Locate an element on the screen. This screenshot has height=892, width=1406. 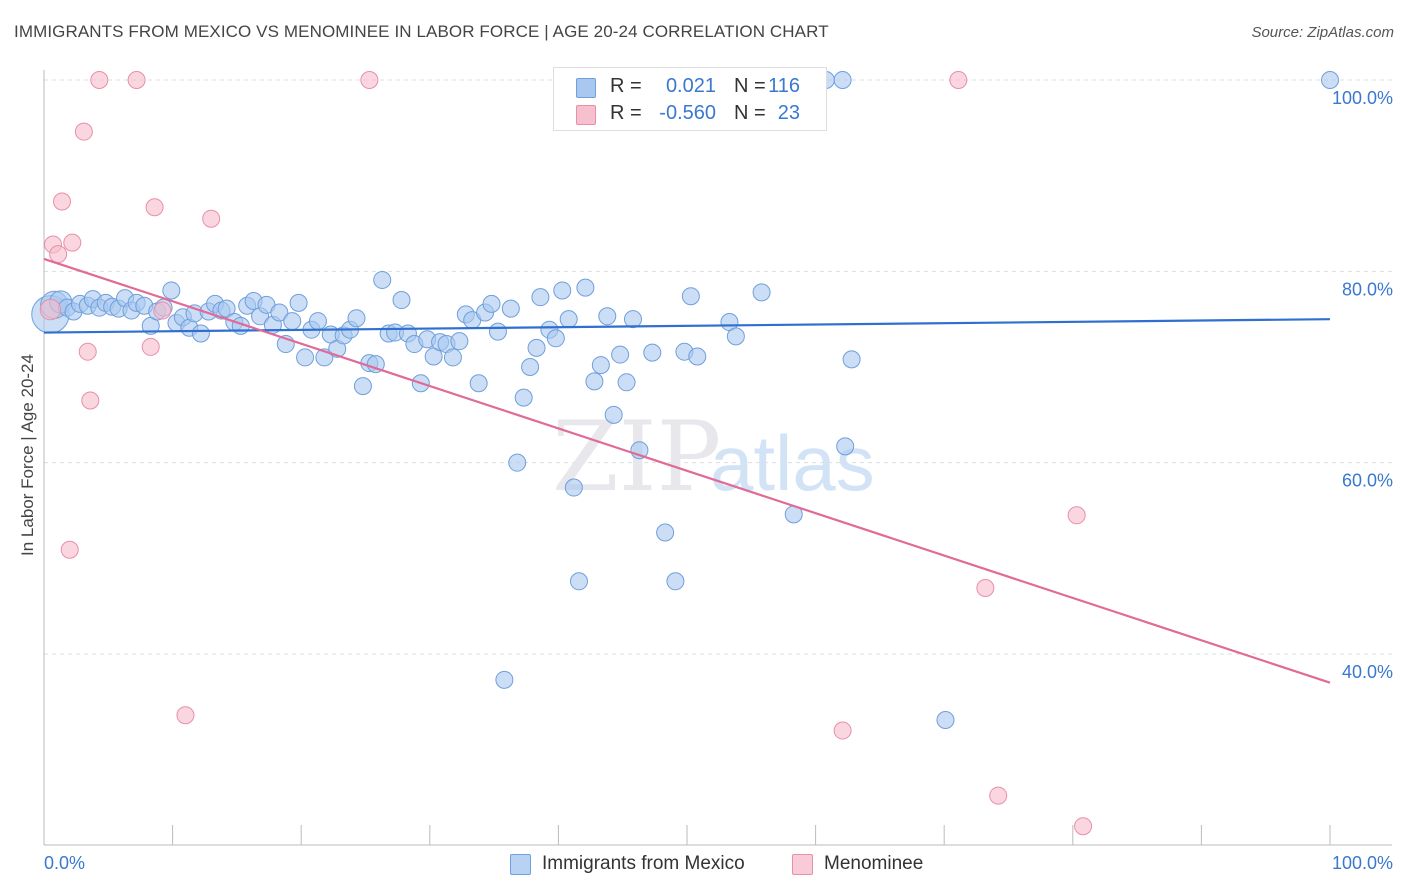
y-tick-label: 60.0% is located at coordinates (1367, 481).